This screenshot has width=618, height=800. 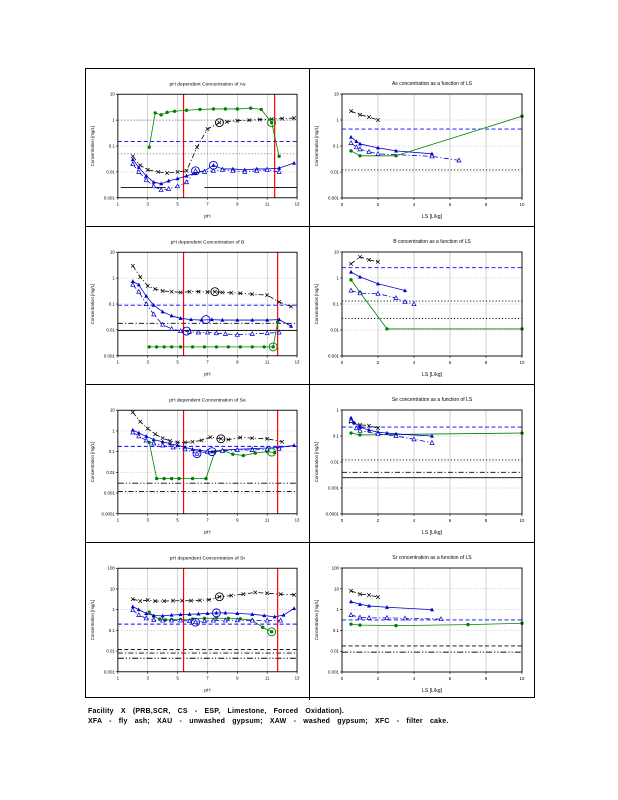 I want to click on y-tick-label: 10, so click(x=112, y=94).